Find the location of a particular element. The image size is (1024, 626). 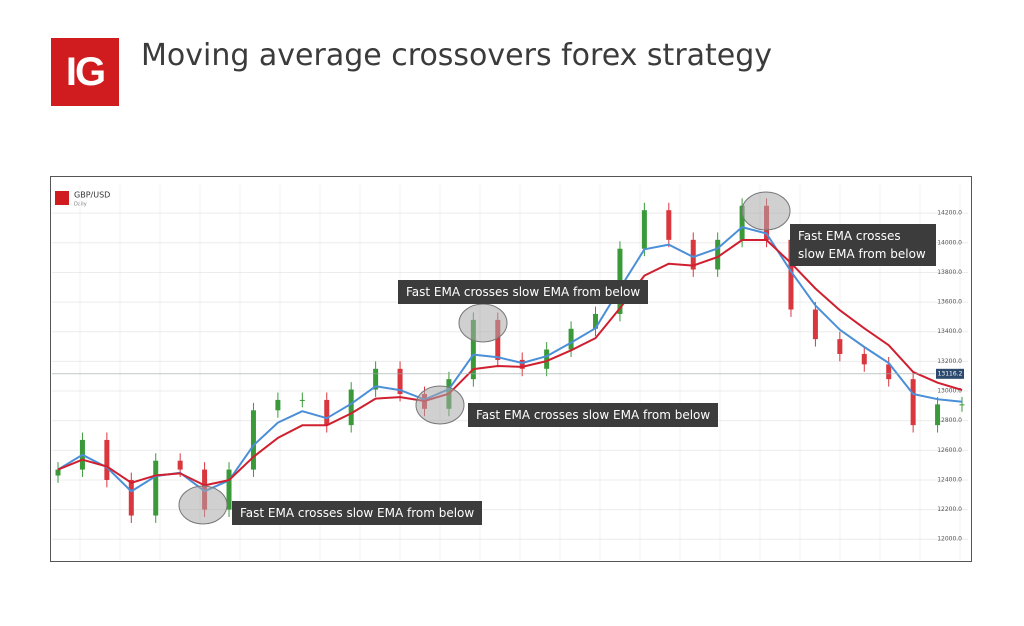

mini-logo is located at coordinates (62, 198).